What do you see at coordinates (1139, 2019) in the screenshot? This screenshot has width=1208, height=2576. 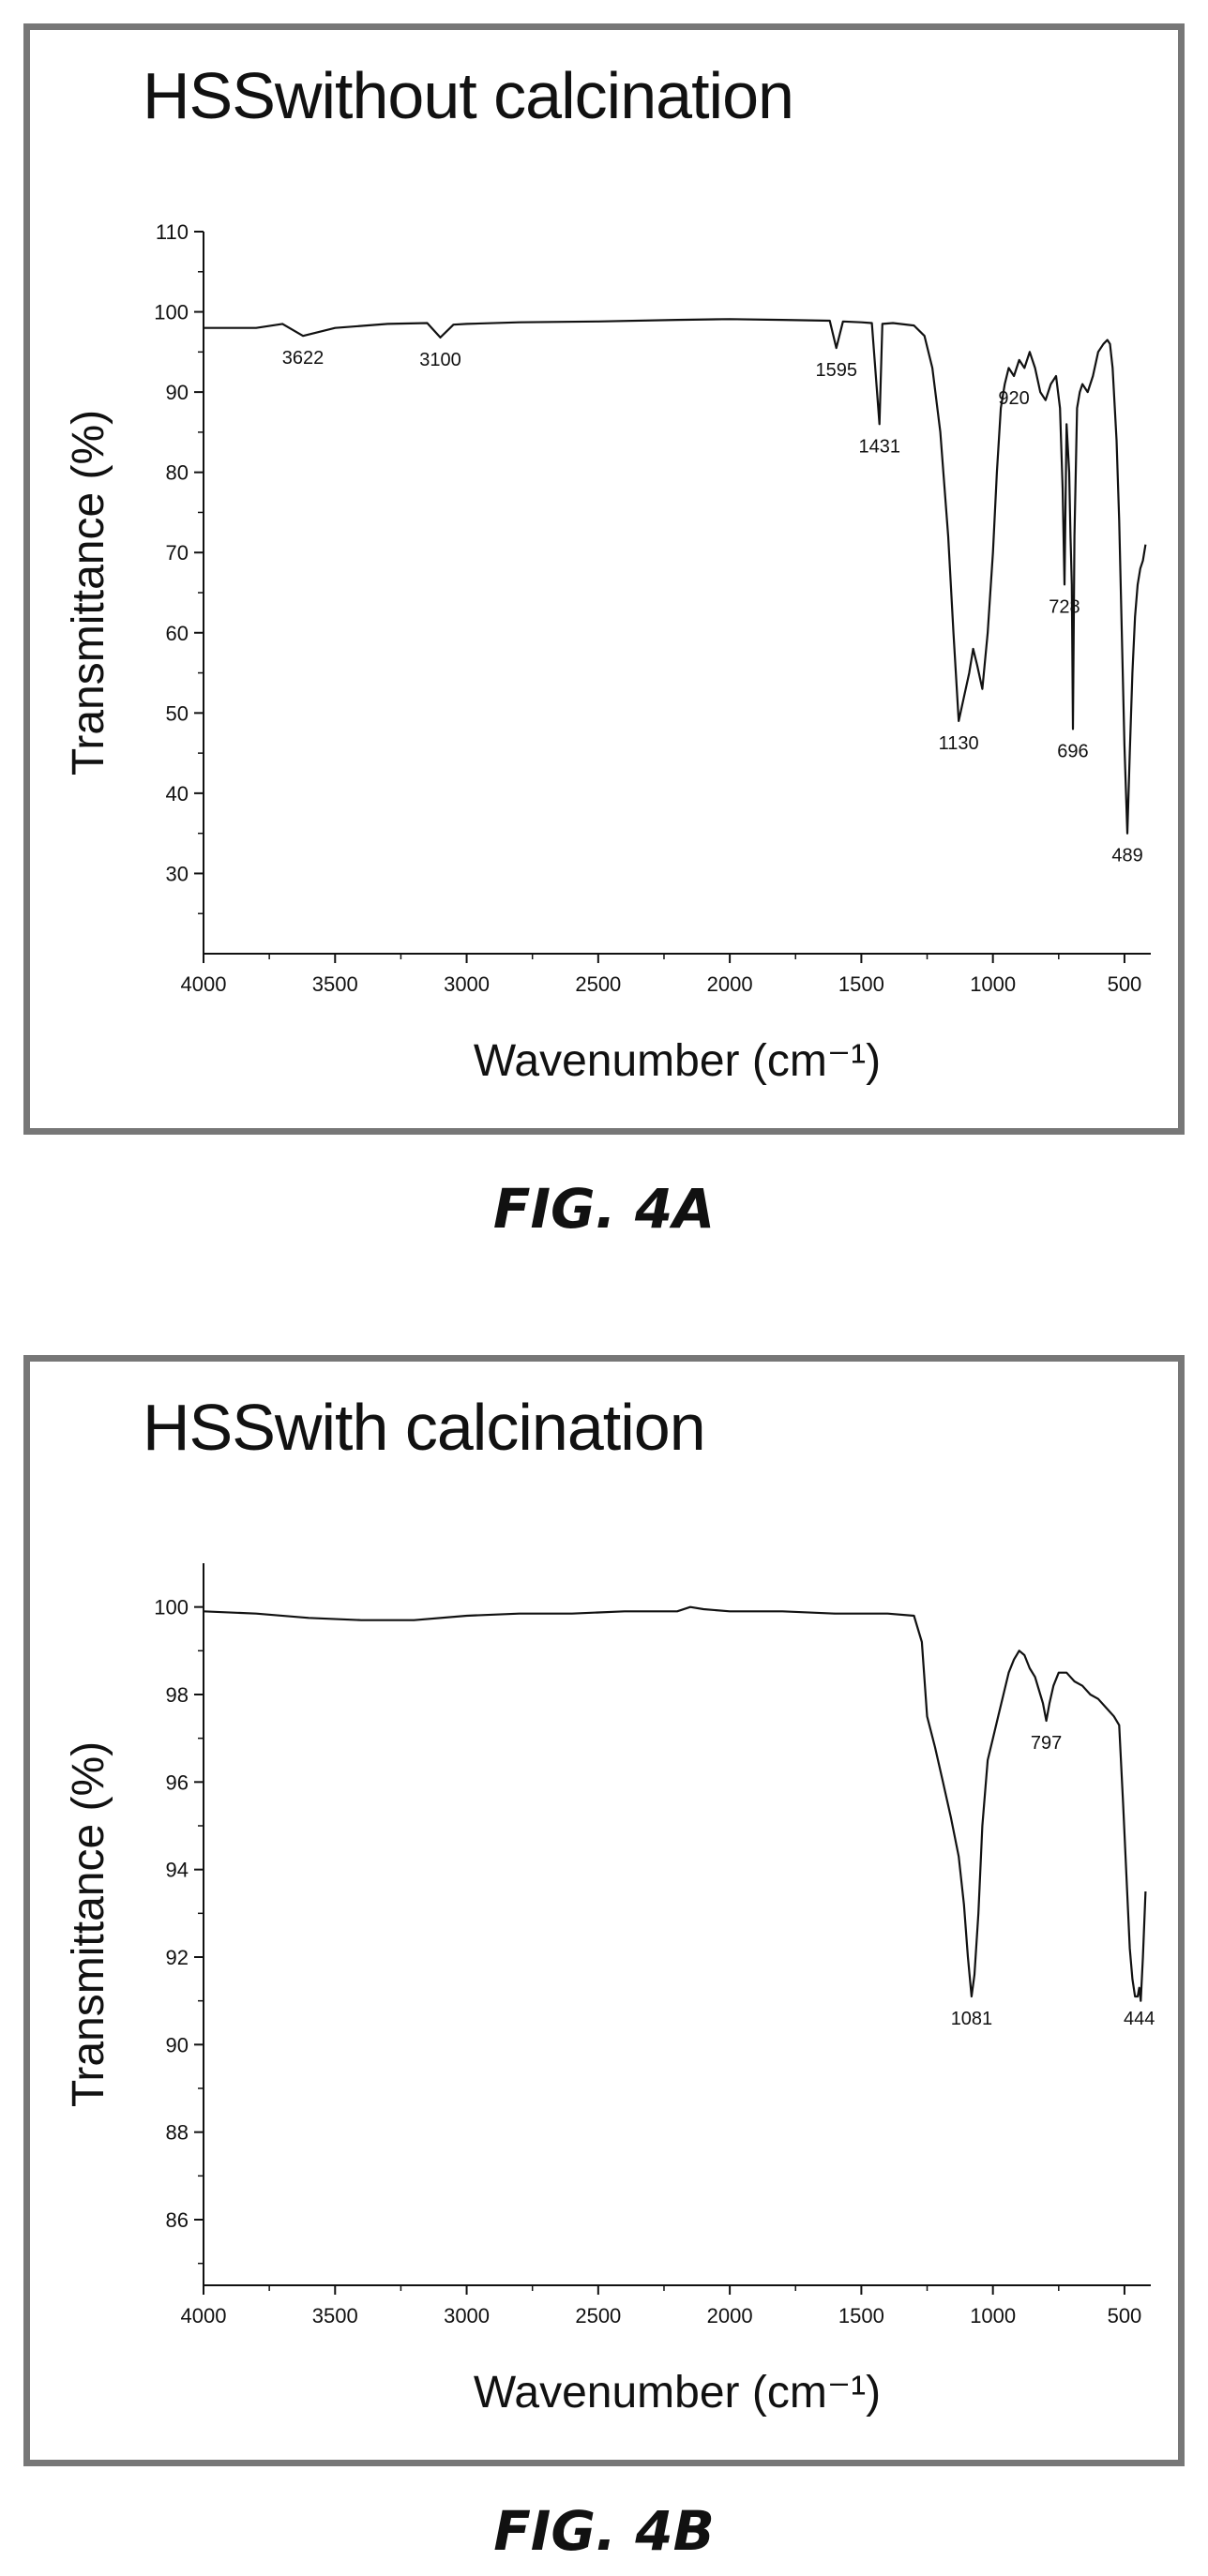 I see `peak-label: 444` at bounding box center [1139, 2019].